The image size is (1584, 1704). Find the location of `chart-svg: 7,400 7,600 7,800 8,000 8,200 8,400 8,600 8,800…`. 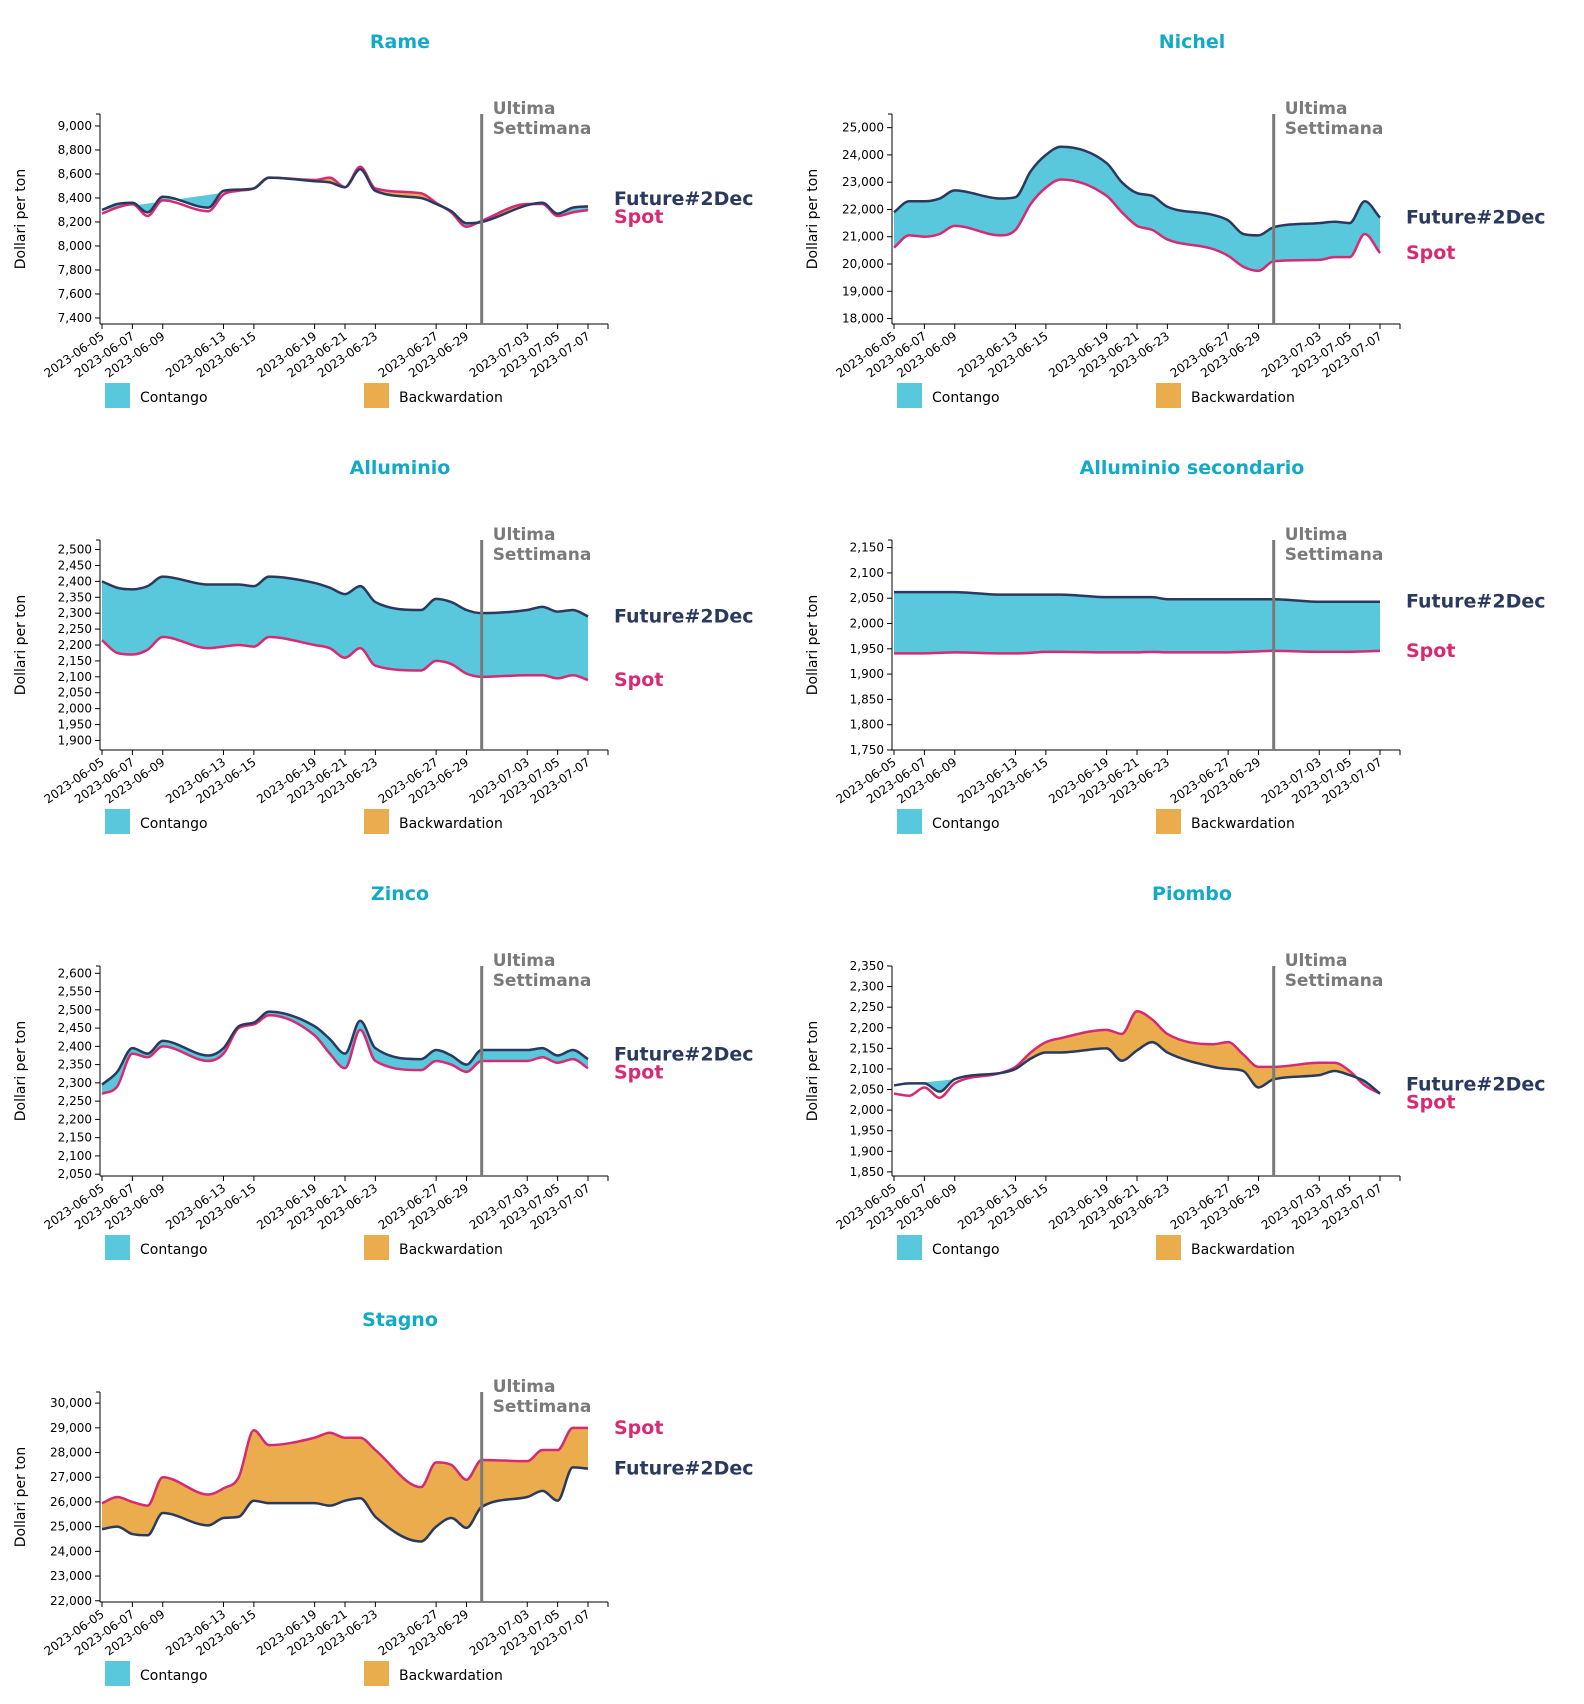

chart-svg: 7,400 7,600 7,800 8,000 8,200 8,400 8,600 8,800… is located at coordinates (383, 253).